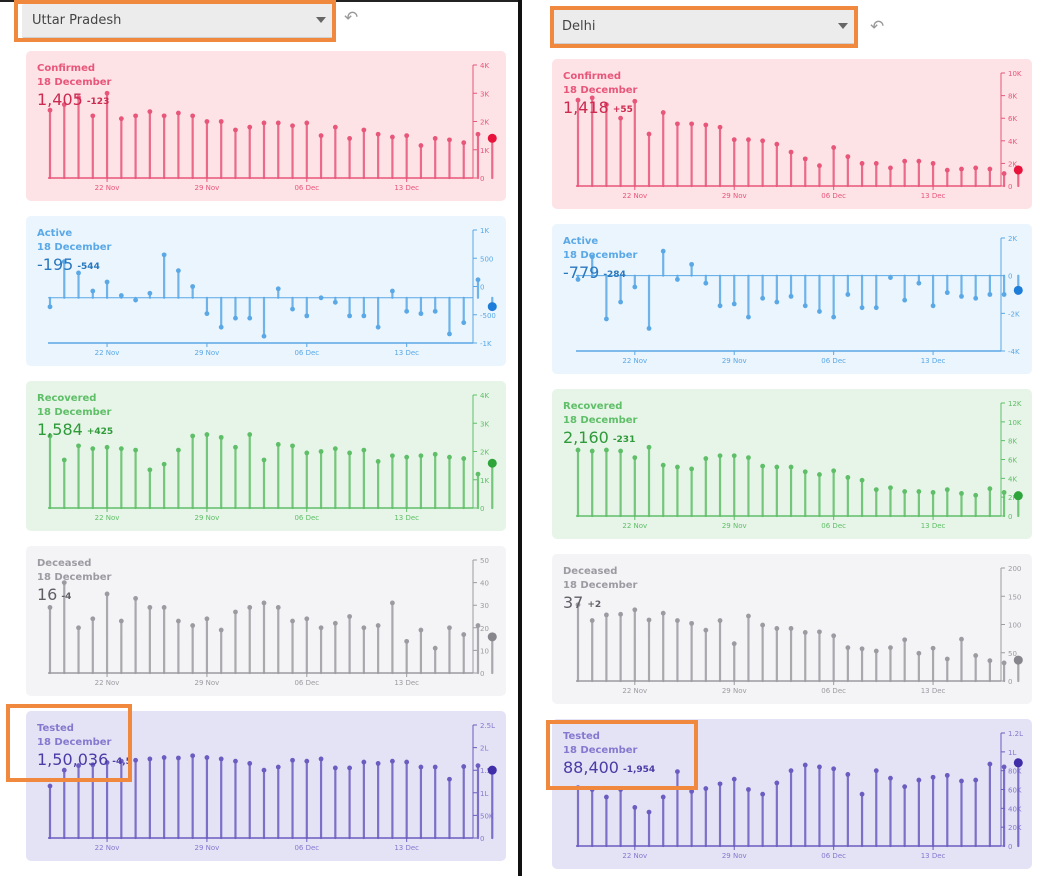 The image size is (1063, 876). What do you see at coordinates (599, 439) in the screenshot?
I see `recovered-value: 2,160 -231` at bounding box center [599, 439].